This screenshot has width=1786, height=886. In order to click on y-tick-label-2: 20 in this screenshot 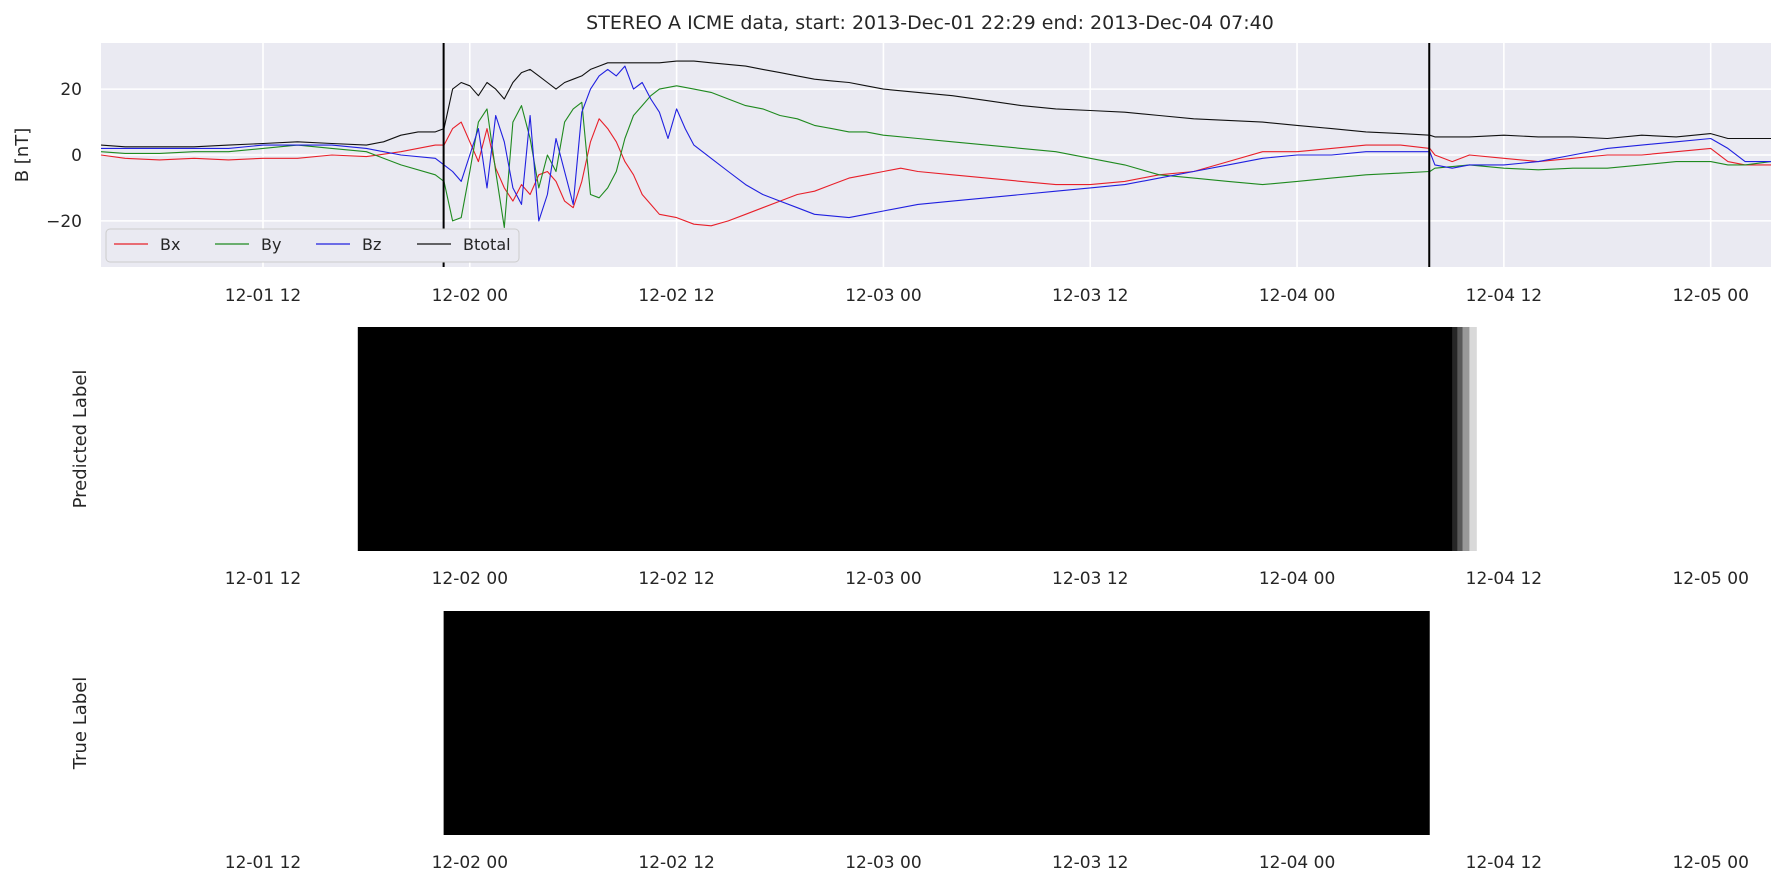, I will do `click(71, 90)`.